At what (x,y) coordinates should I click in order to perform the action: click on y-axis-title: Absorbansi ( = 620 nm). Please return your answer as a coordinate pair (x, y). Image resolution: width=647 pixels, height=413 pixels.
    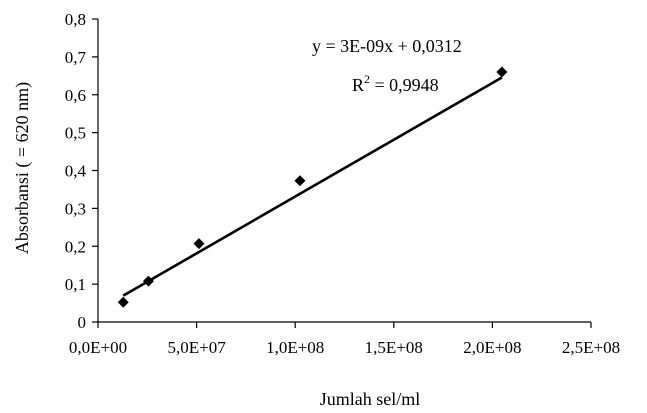
    Looking at the image, I should click on (22, 168).